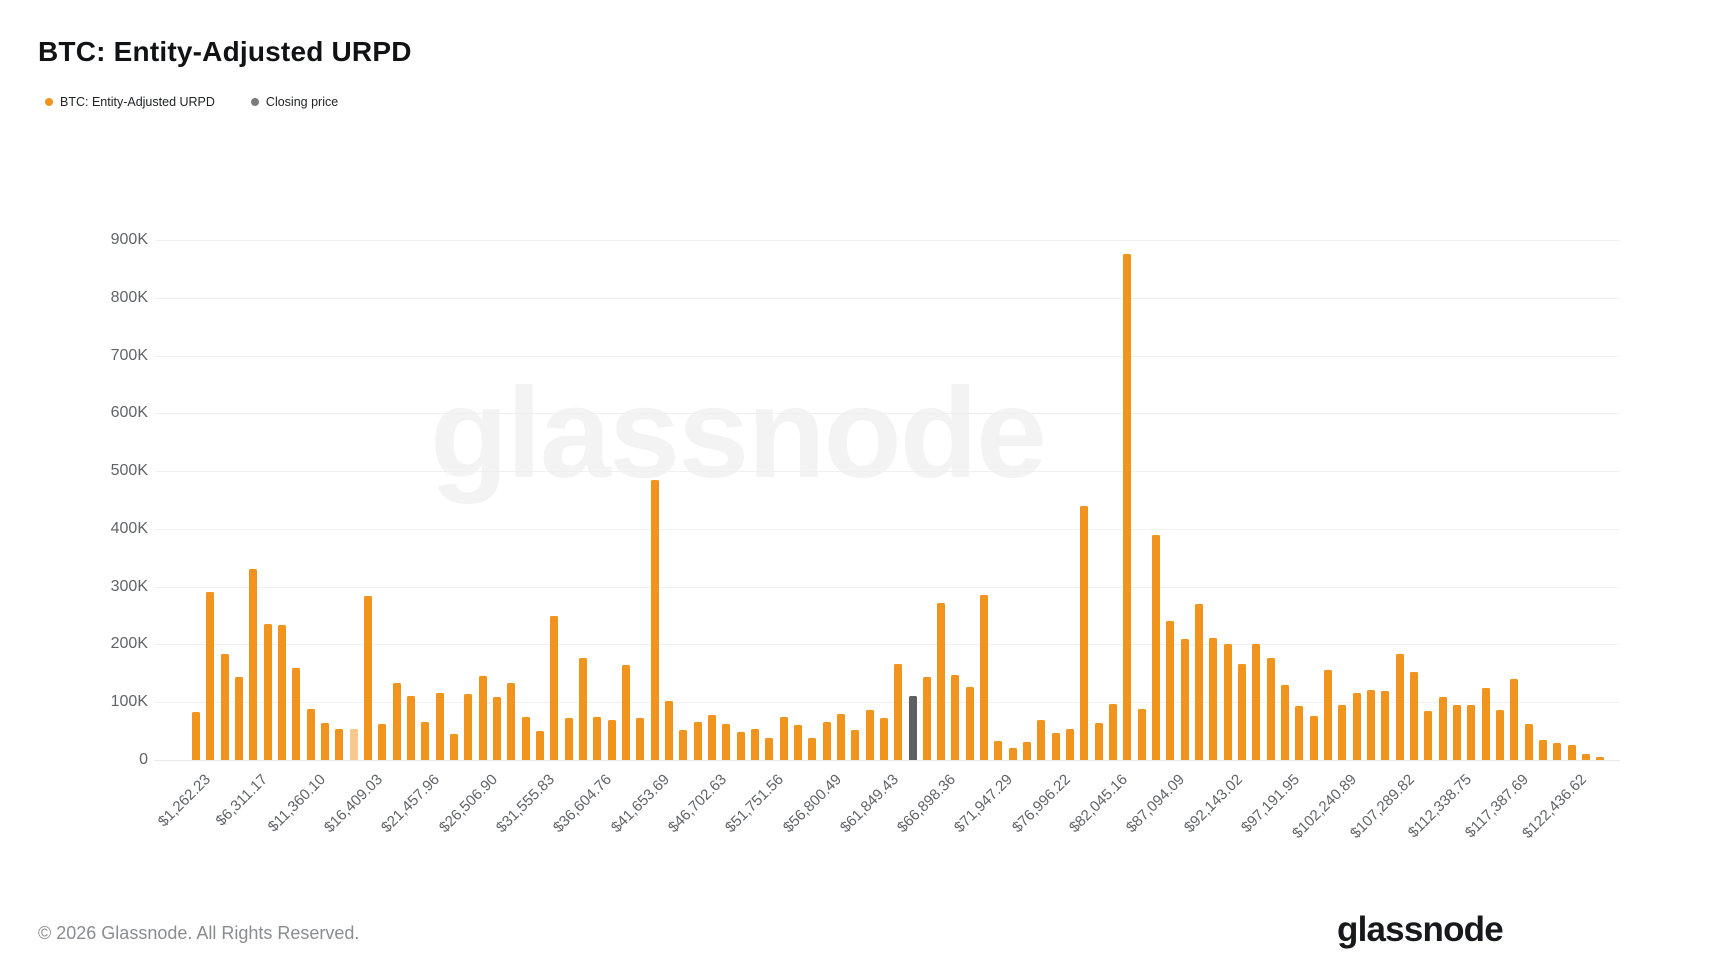 This screenshot has height=972, width=1728. What do you see at coordinates (294, 102) in the screenshot?
I see `legend-item-closing-price: Closing price` at bounding box center [294, 102].